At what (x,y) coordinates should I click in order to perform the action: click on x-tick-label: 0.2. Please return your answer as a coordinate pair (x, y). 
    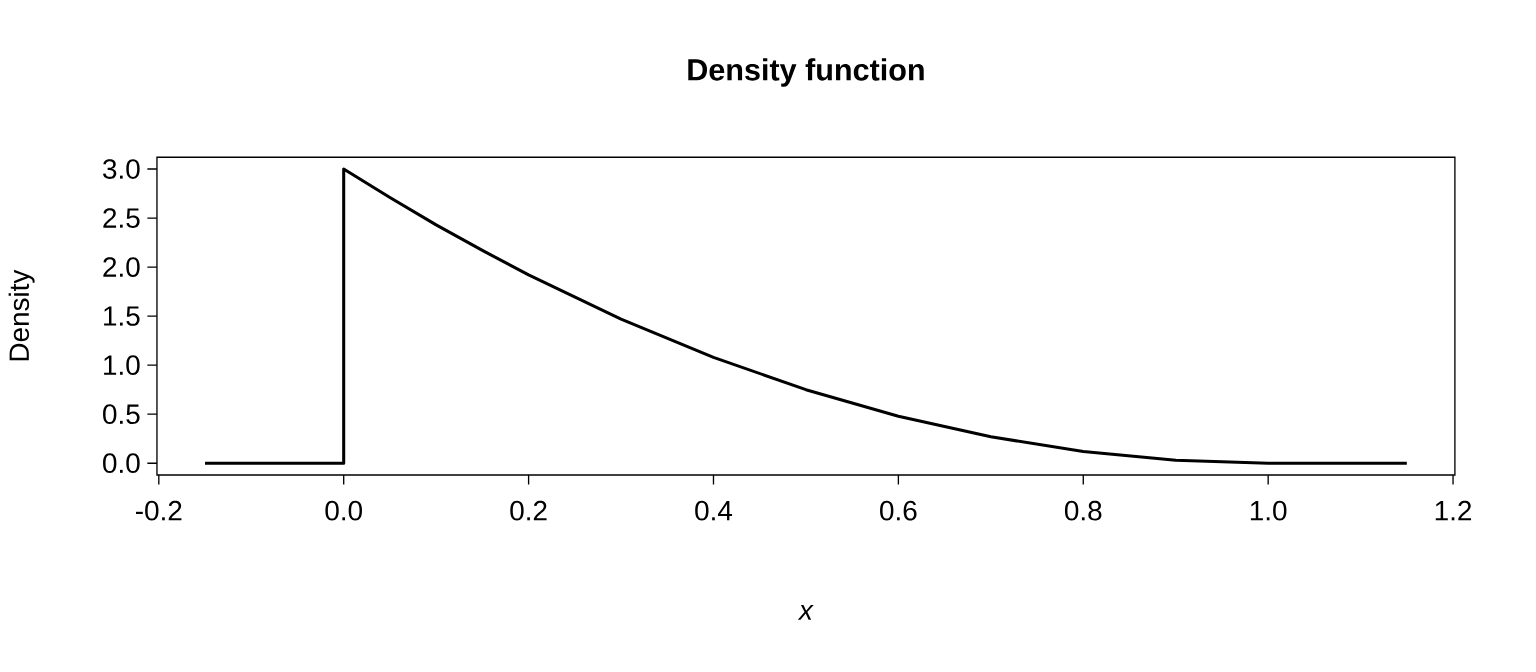
    Looking at the image, I should click on (528, 510).